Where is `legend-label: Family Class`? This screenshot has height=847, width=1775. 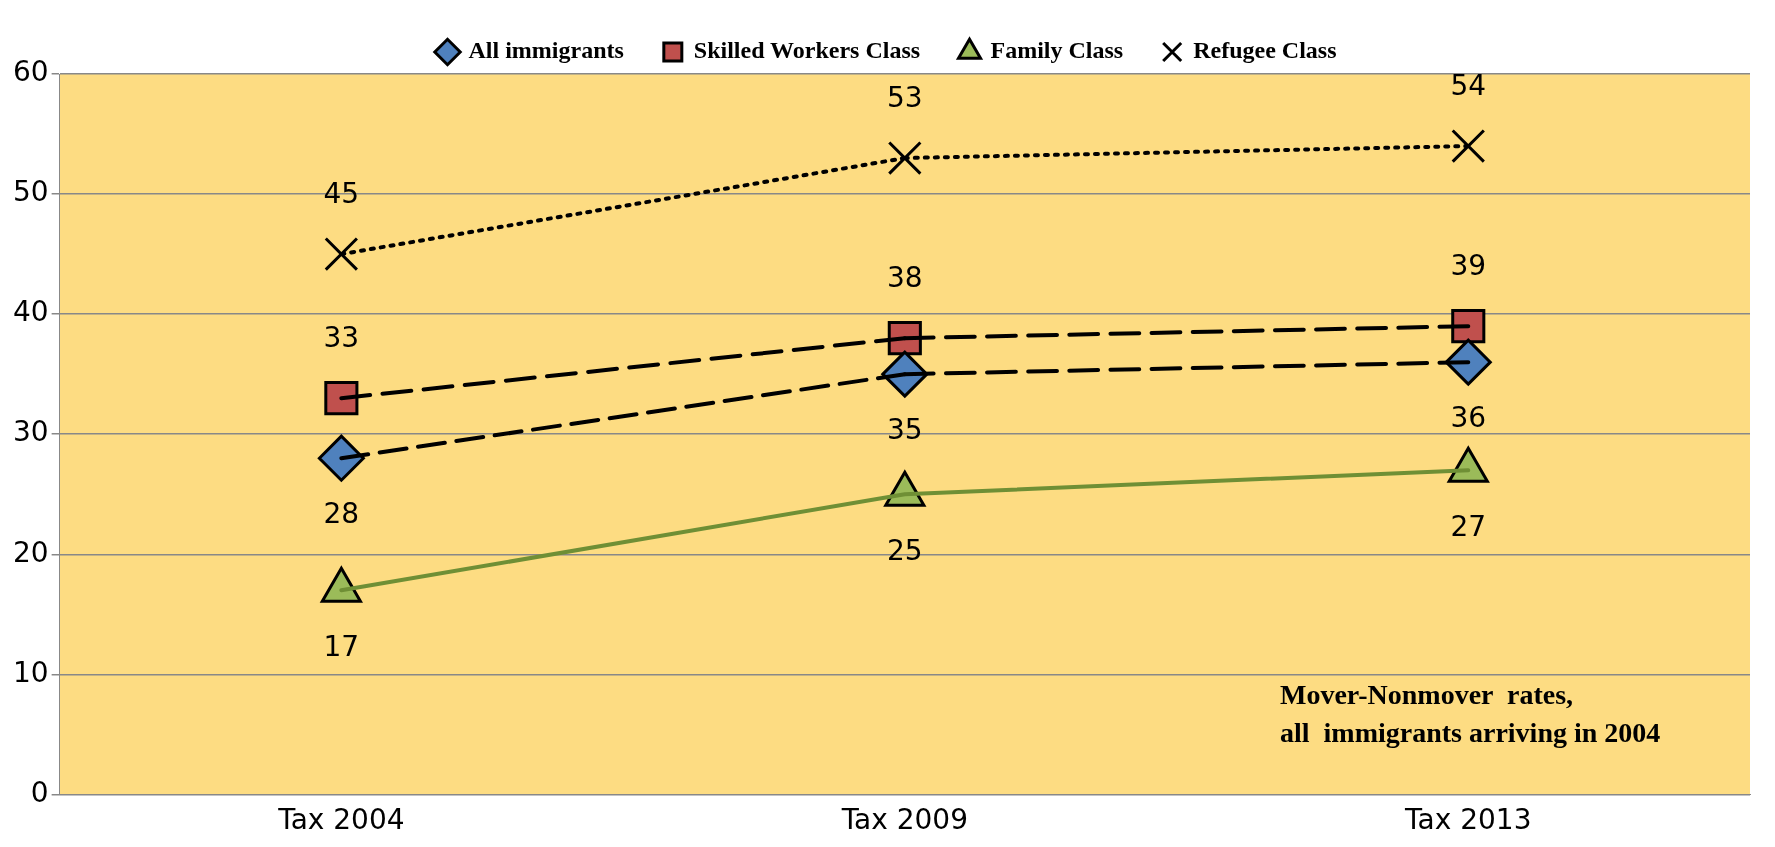
legend-label: Family Class is located at coordinates (1057, 50).